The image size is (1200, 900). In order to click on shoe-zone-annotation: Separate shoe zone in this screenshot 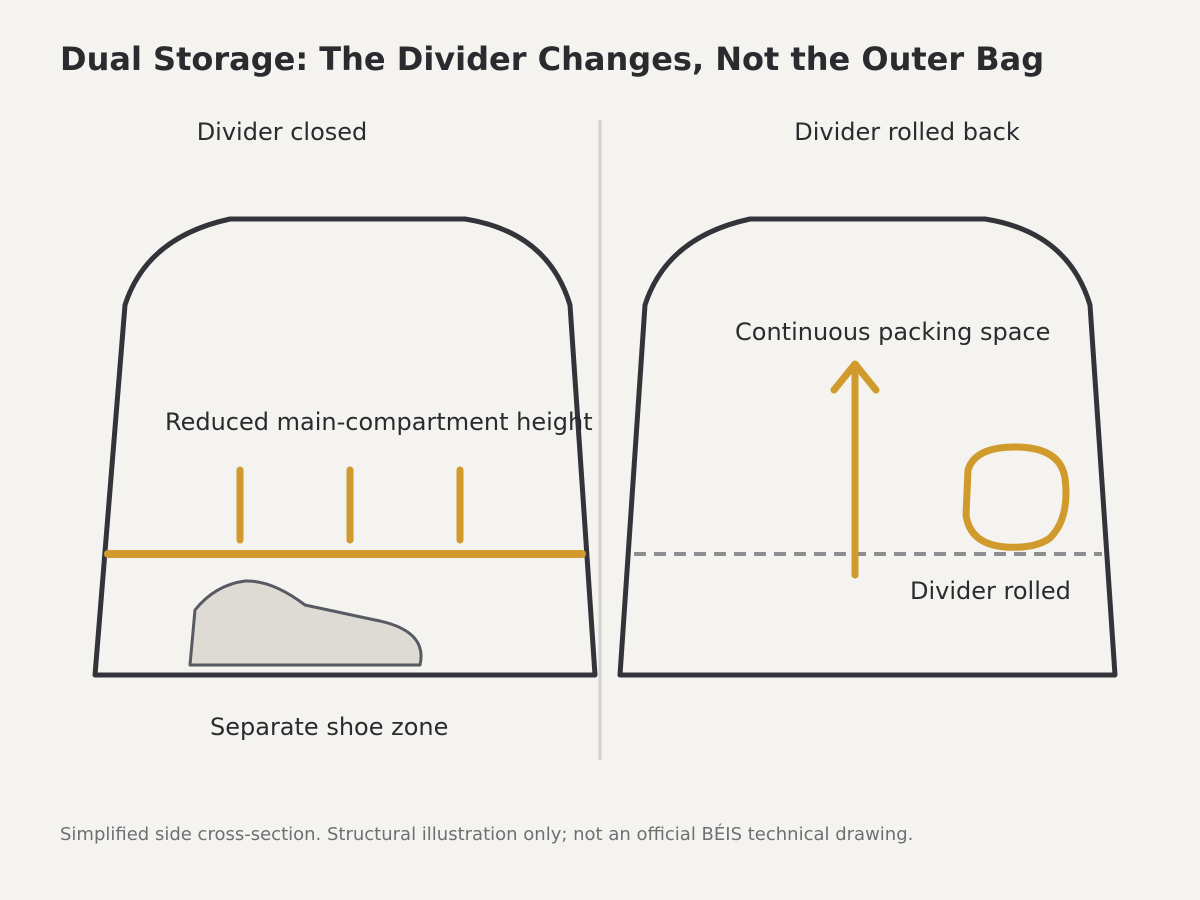, I will do `click(329, 727)`.